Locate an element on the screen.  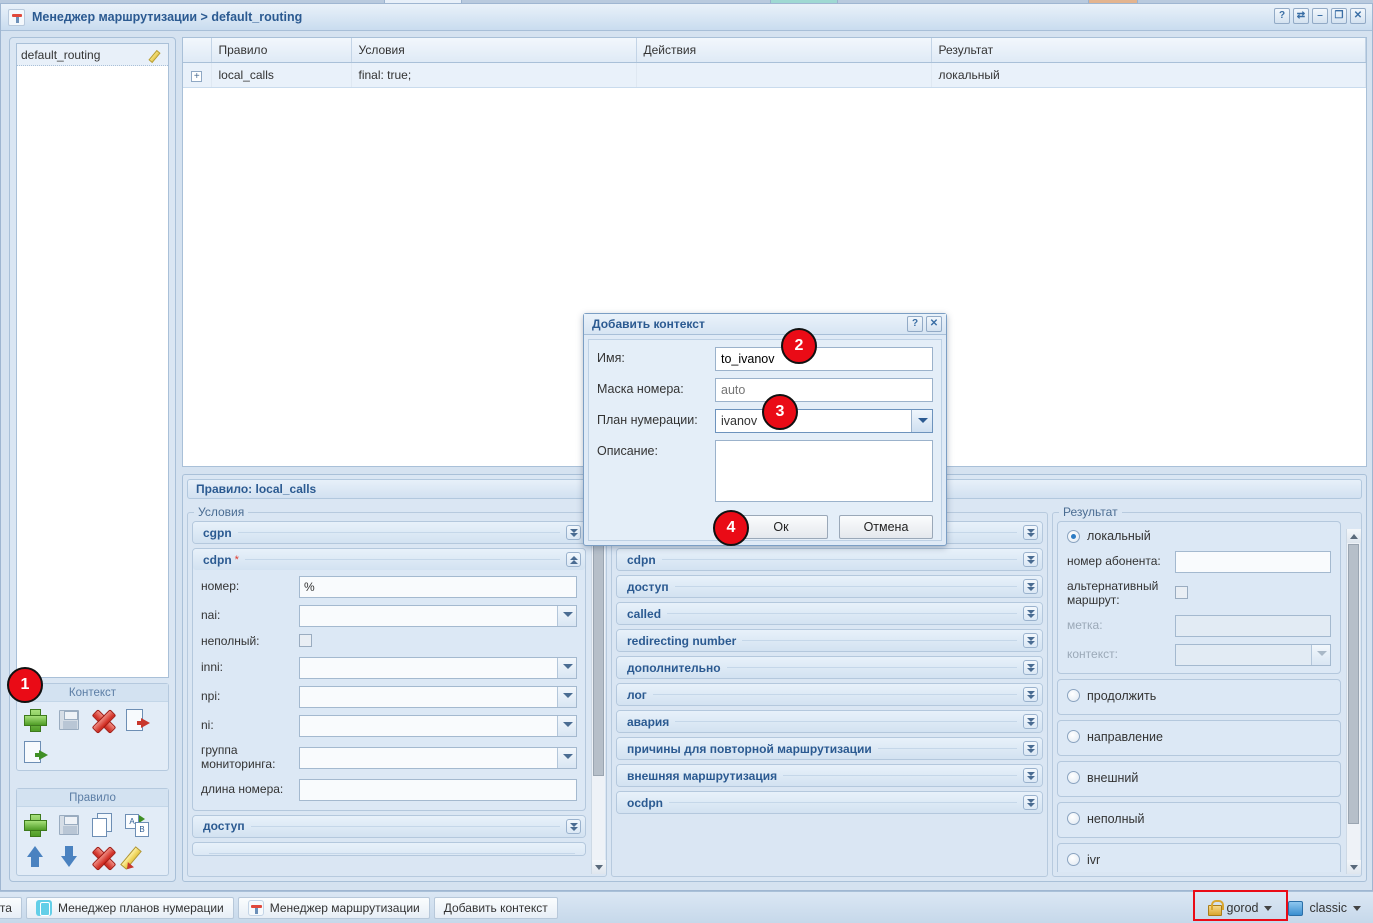
add-context-button is located at coordinates (35, 720).